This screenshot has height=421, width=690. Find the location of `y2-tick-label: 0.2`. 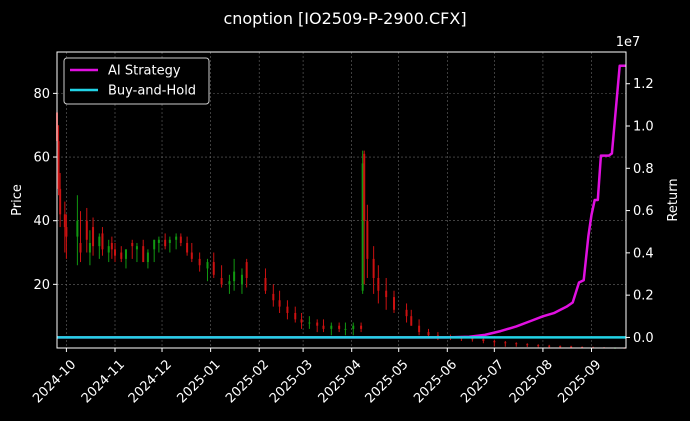

y2-tick-label: 0.2 is located at coordinates (643, 296).